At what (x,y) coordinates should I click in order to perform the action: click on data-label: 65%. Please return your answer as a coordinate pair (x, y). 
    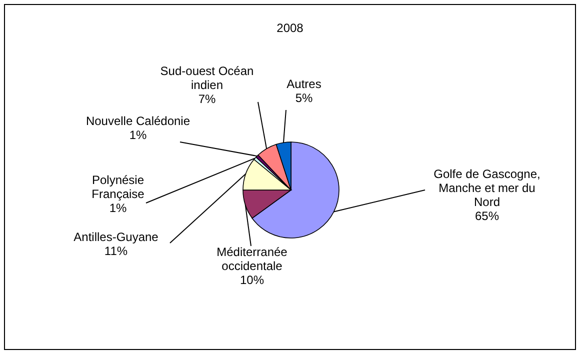
    Looking at the image, I should click on (487, 216).